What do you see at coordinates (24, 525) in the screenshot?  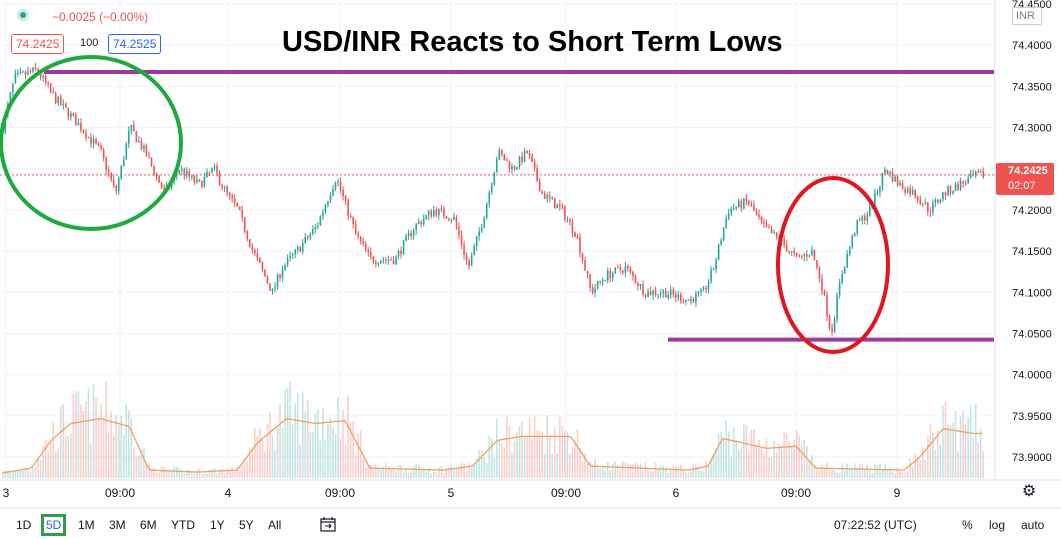 I see `timeframe-1d: 1D` at bounding box center [24, 525].